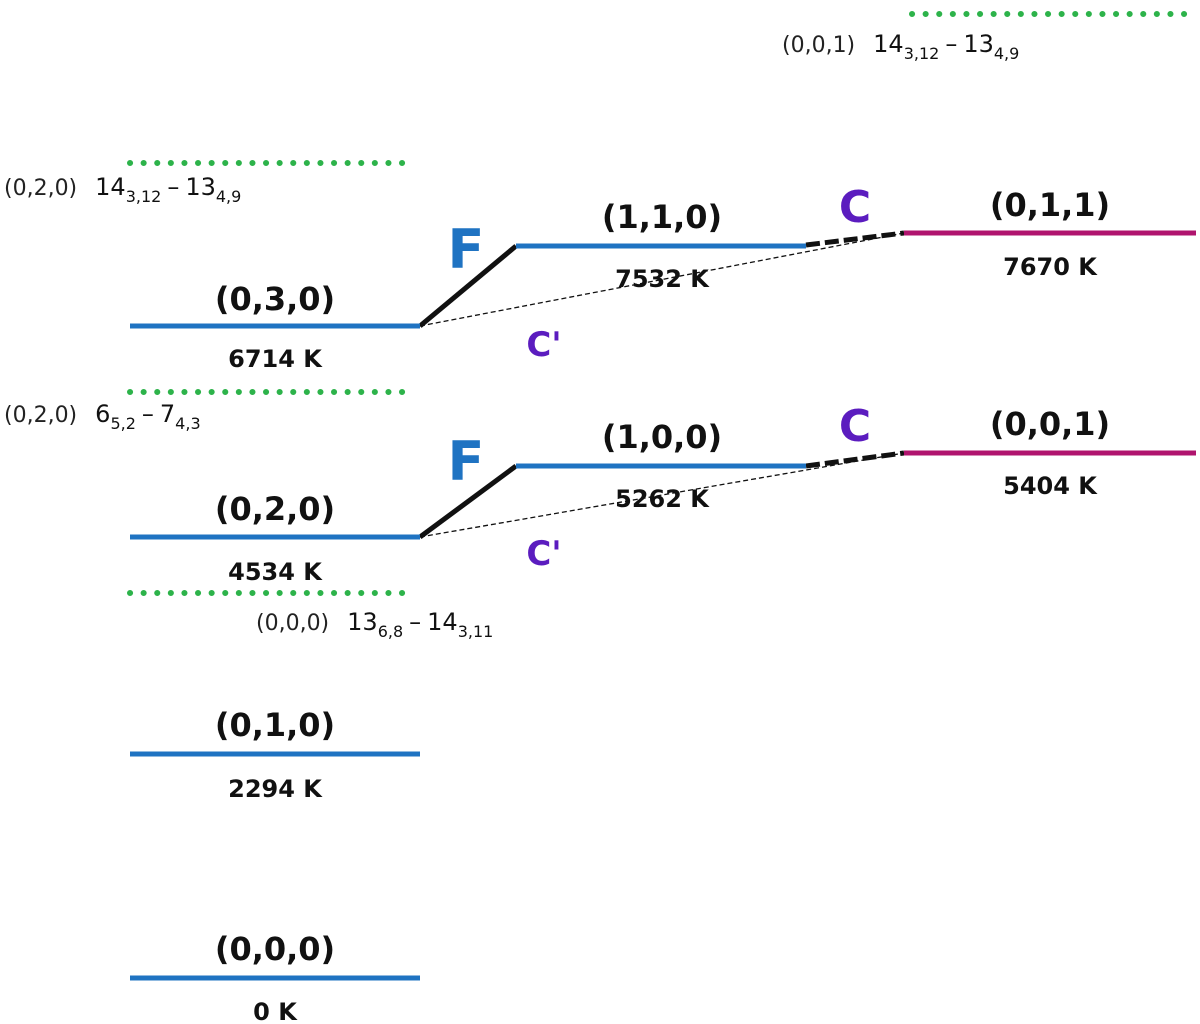 Image resolution: width=1200 pixels, height=1024 pixels. Describe the element at coordinates (466, 461) in the screenshot. I see `fermi-letter-lower: F` at that location.